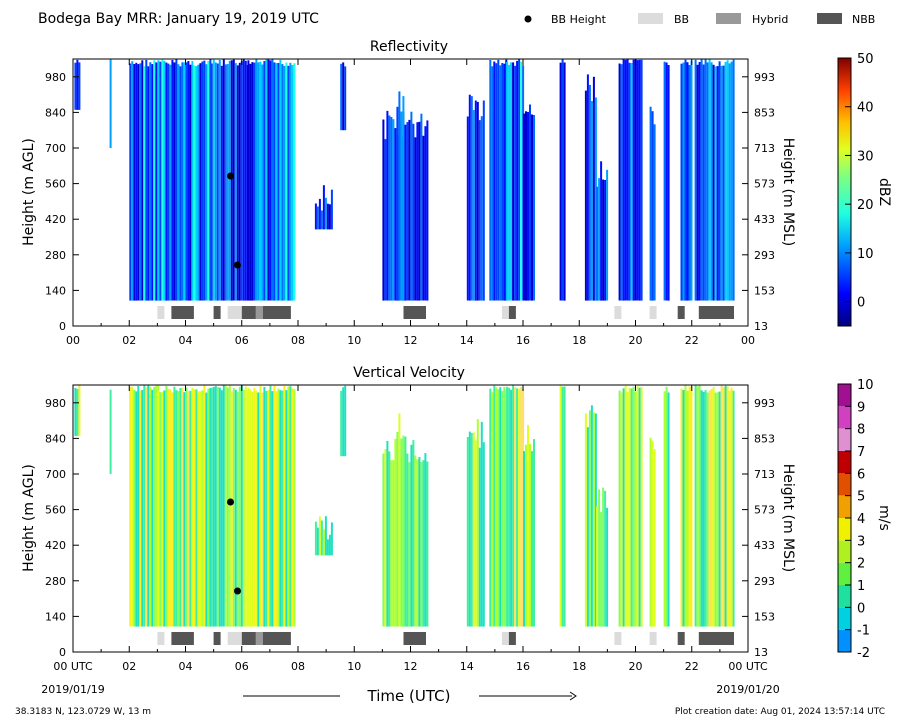 This screenshot has width=900, height=725. Describe the element at coordinates (764, 148) in the screenshot. I see `reflectivity-y-tick-label-right: 713` at that location.